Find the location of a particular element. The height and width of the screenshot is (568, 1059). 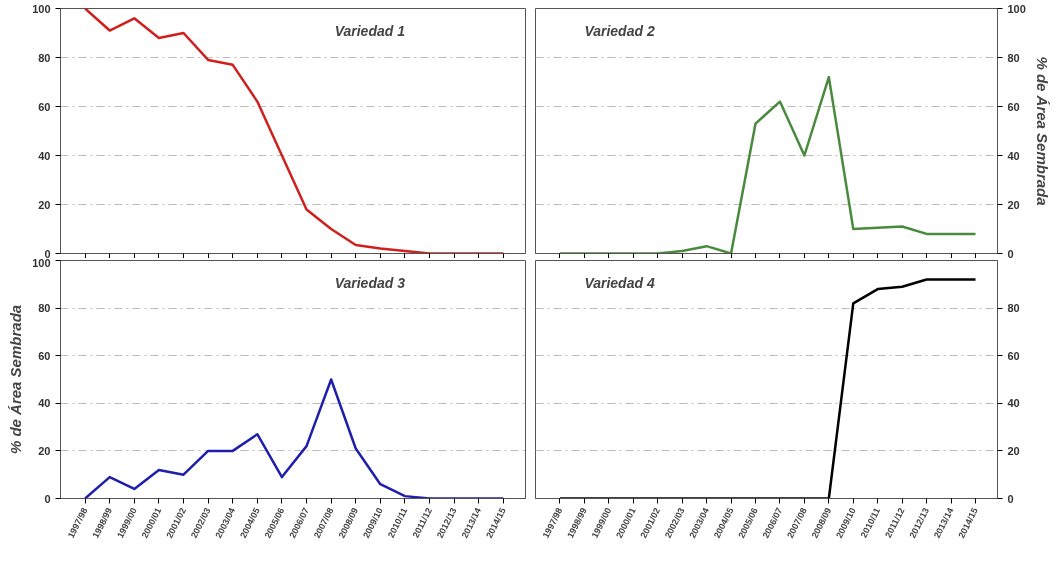

text: Variedad 3 is located at coordinates (370, 282).